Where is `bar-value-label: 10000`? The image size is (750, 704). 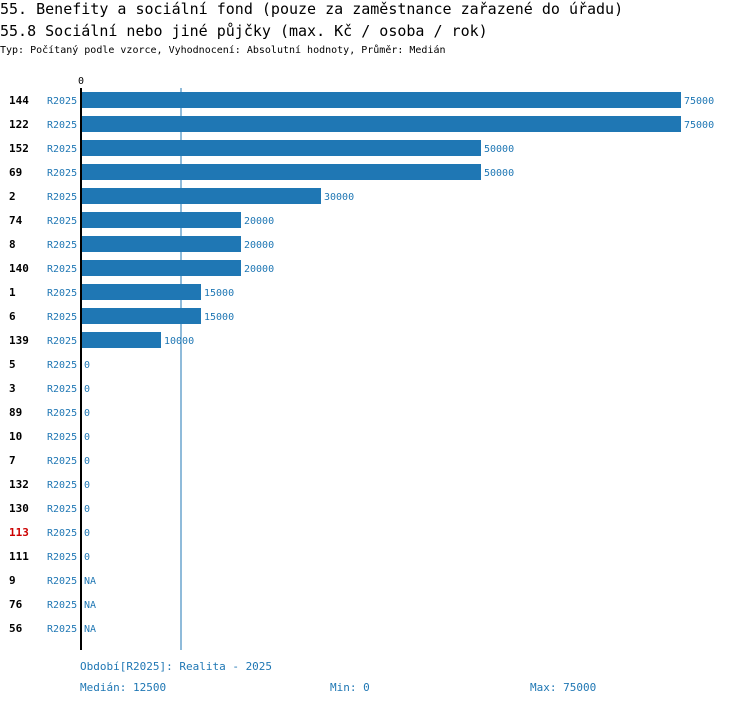
bar-value-label: 10000 is located at coordinates (179, 341).